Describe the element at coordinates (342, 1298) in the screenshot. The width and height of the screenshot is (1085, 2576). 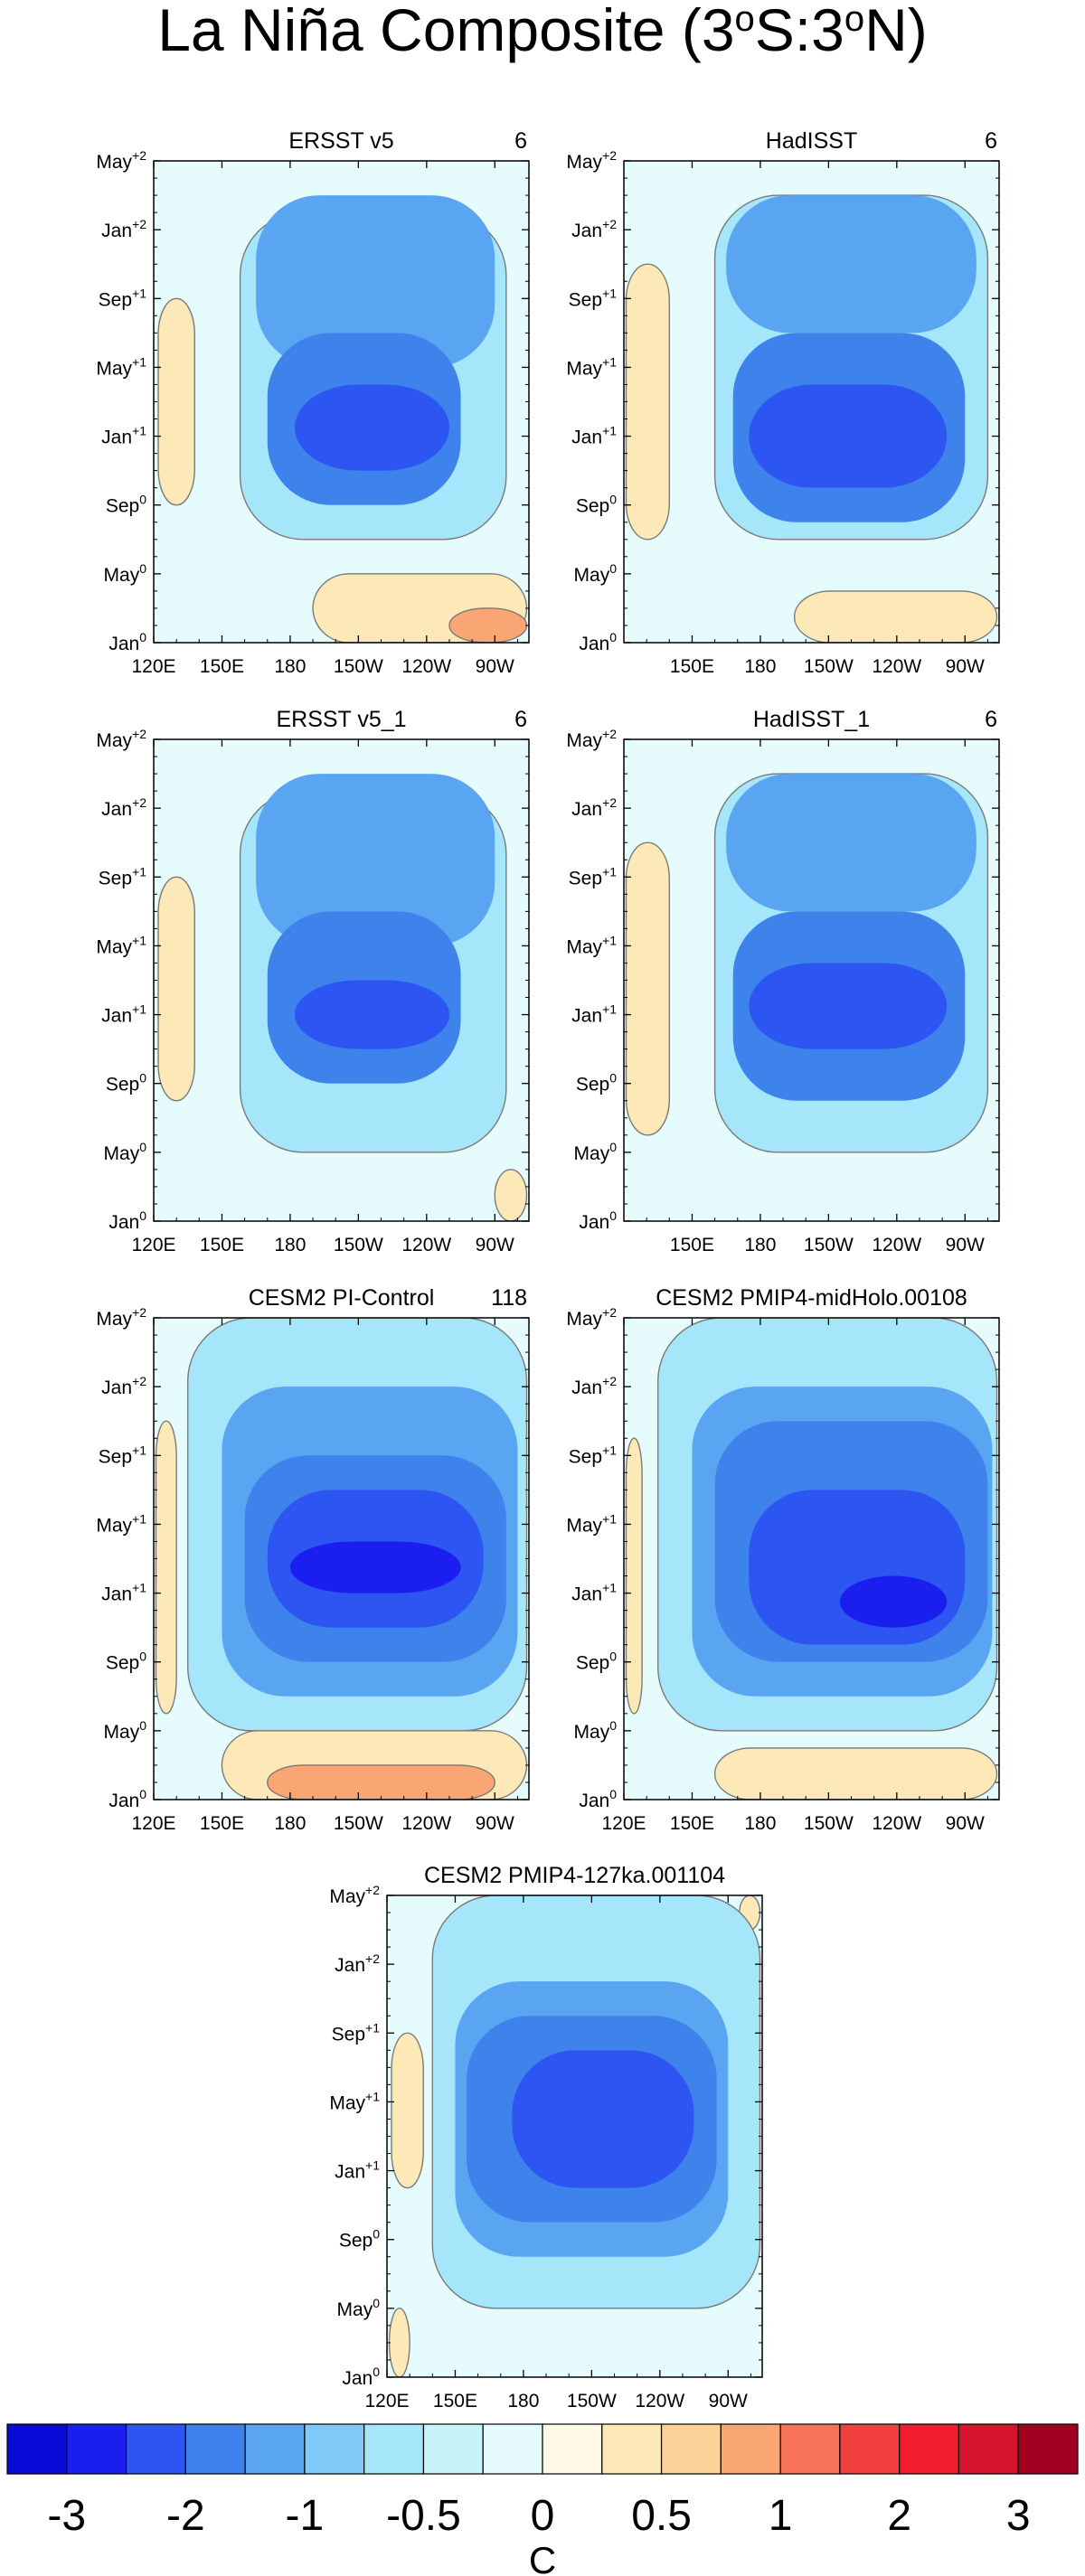
I see `panel-title: CESM2 PI-Control` at that location.